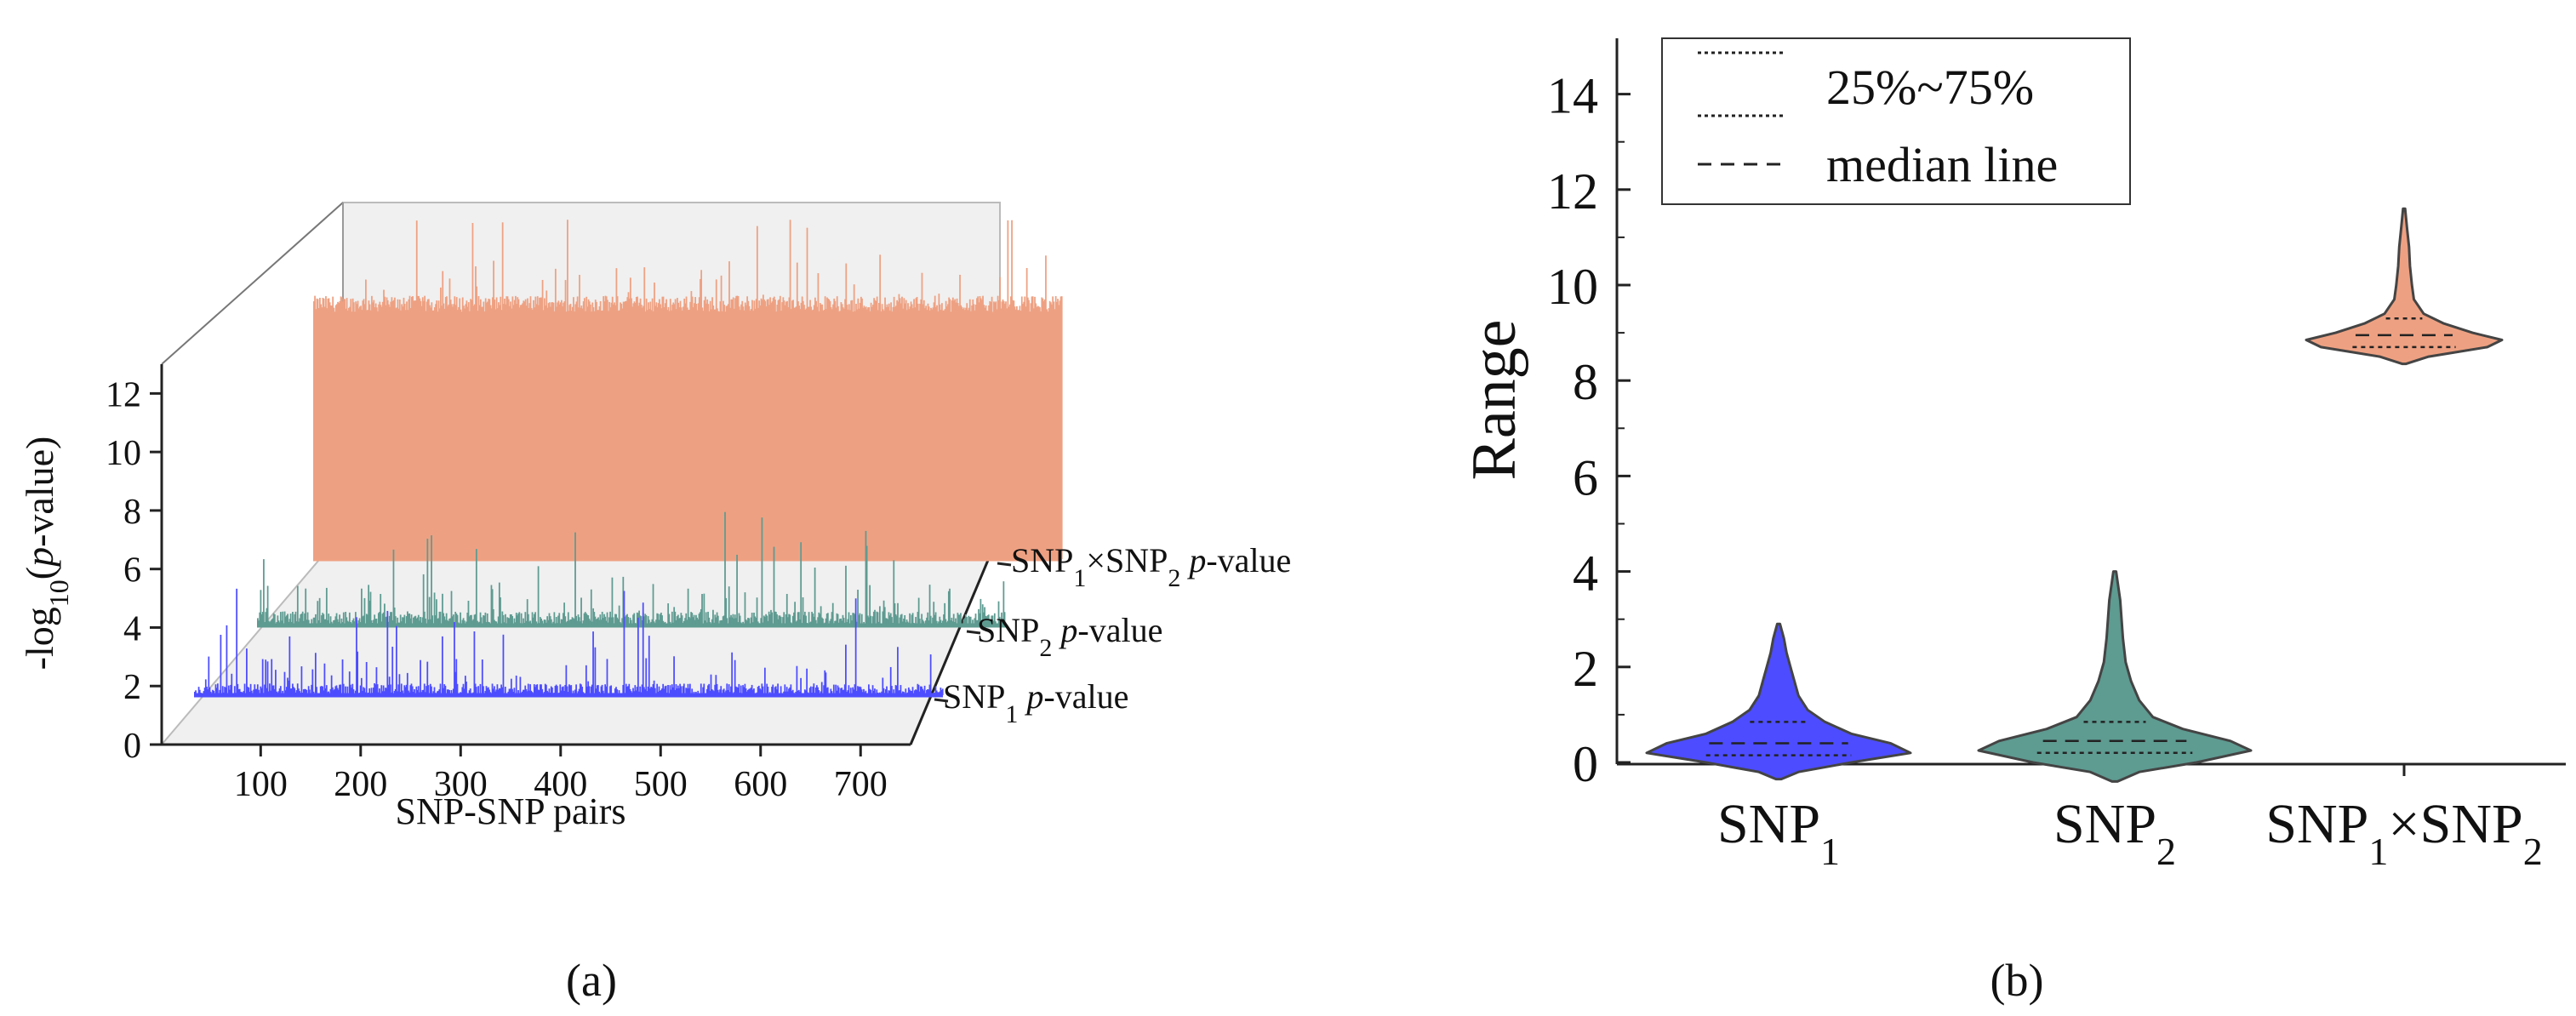 Image resolution: width=2576 pixels, height=1016 pixels. What do you see at coordinates (2115, 676) in the screenshot?
I see `violin-body` at bounding box center [2115, 676].